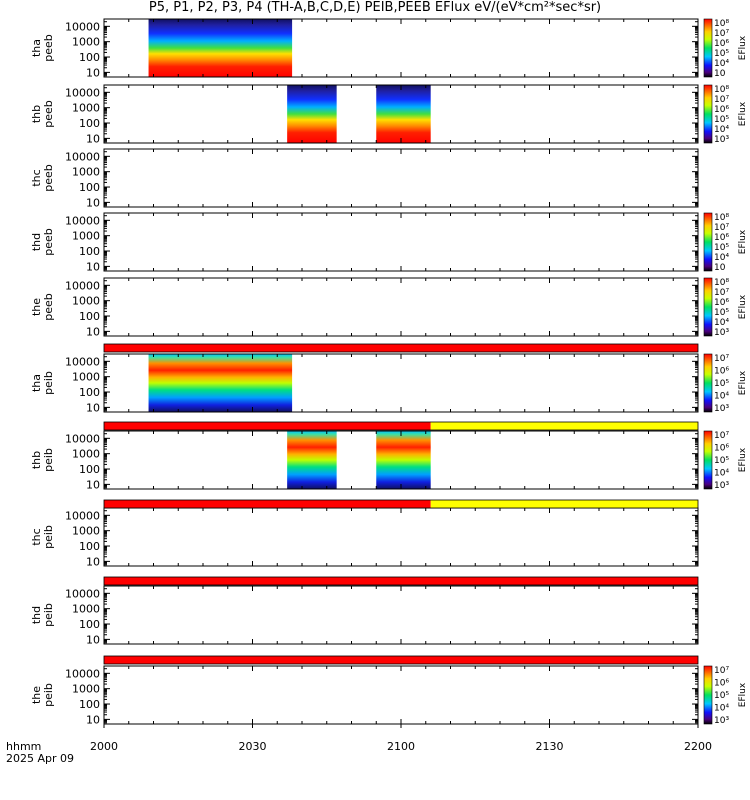 This screenshot has width=750, height=800. I want to click on panel-thc-peib: 10 100 1000 10000 thcpeib, so click(364, 537).